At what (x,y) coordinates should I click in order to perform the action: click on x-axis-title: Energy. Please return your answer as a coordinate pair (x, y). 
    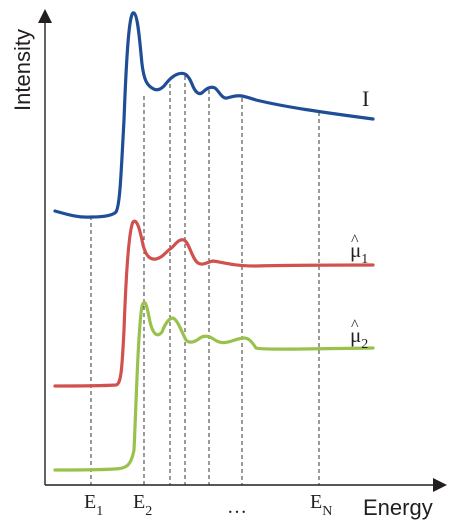
    Looking at the image, I should click on (398, 507).